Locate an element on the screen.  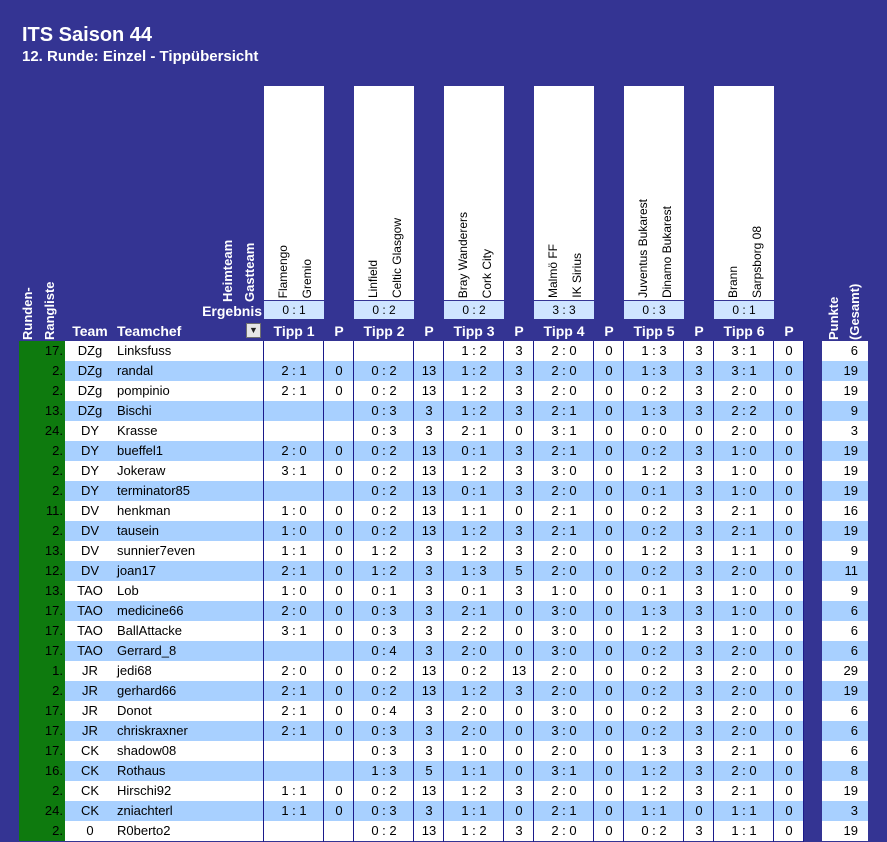
teamchef-header: Teamchef is located at coordinates (149, 331).